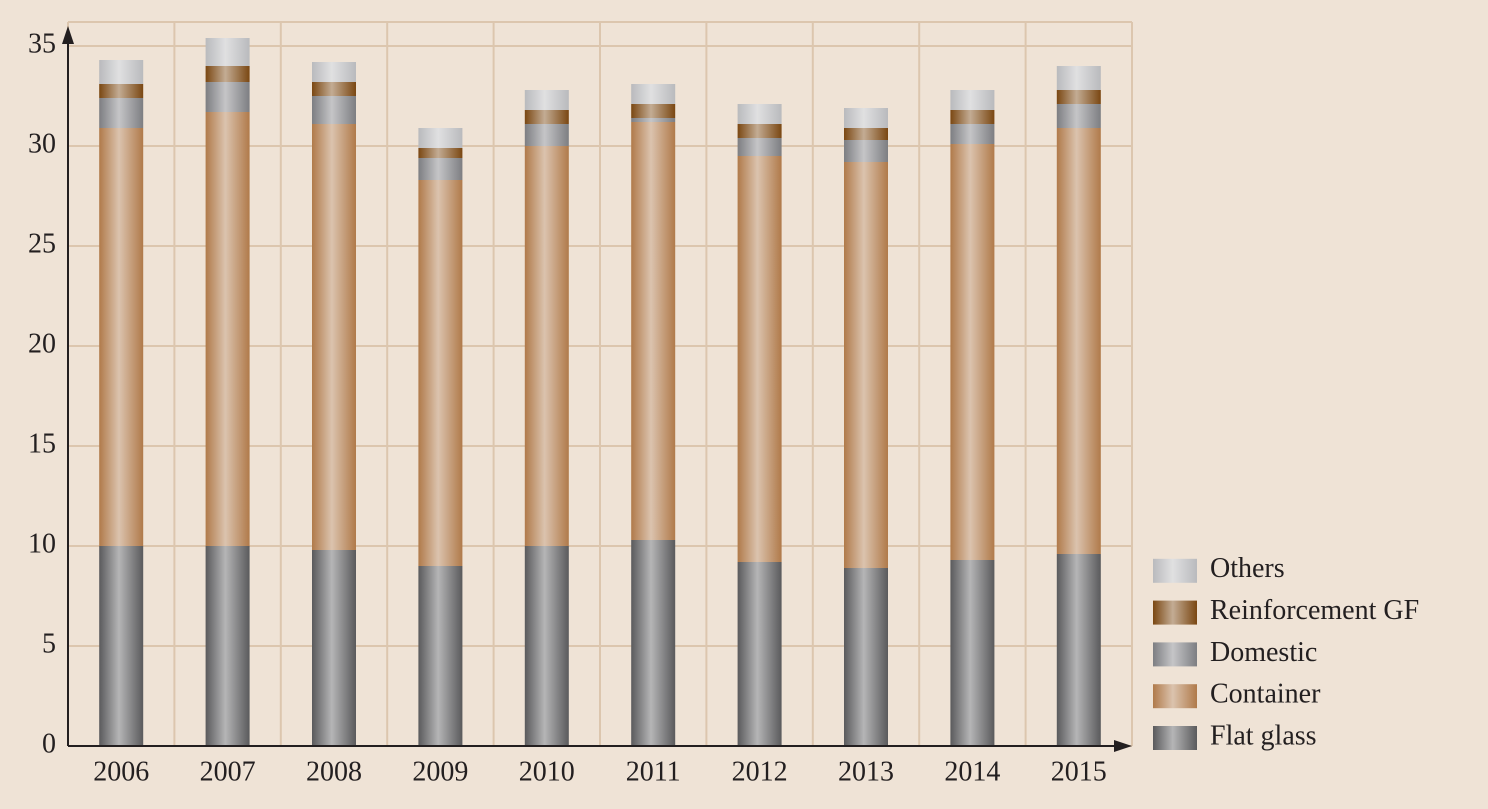  Describe the element at coordinates (1247, 568) in the screenshot. I see `legend-label: Others` at that location.